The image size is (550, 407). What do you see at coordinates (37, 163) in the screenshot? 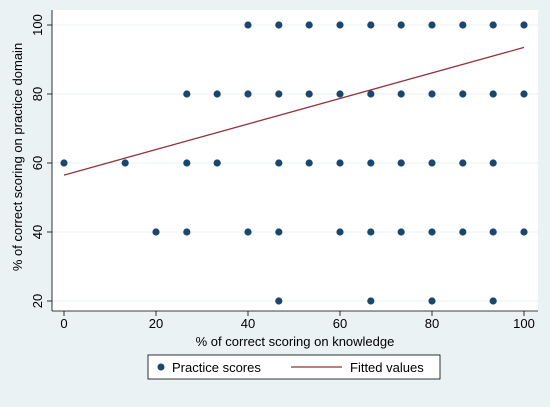
I see `y-tick-label-60: 60` at bounding box center [37, 163].